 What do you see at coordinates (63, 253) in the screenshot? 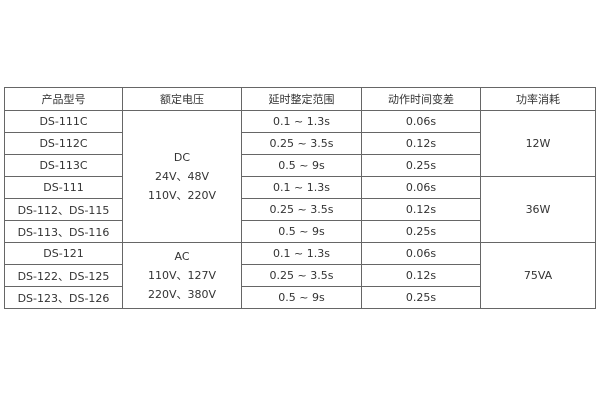
I see `model-cell: DS-121` at bounding box center [63, 253].